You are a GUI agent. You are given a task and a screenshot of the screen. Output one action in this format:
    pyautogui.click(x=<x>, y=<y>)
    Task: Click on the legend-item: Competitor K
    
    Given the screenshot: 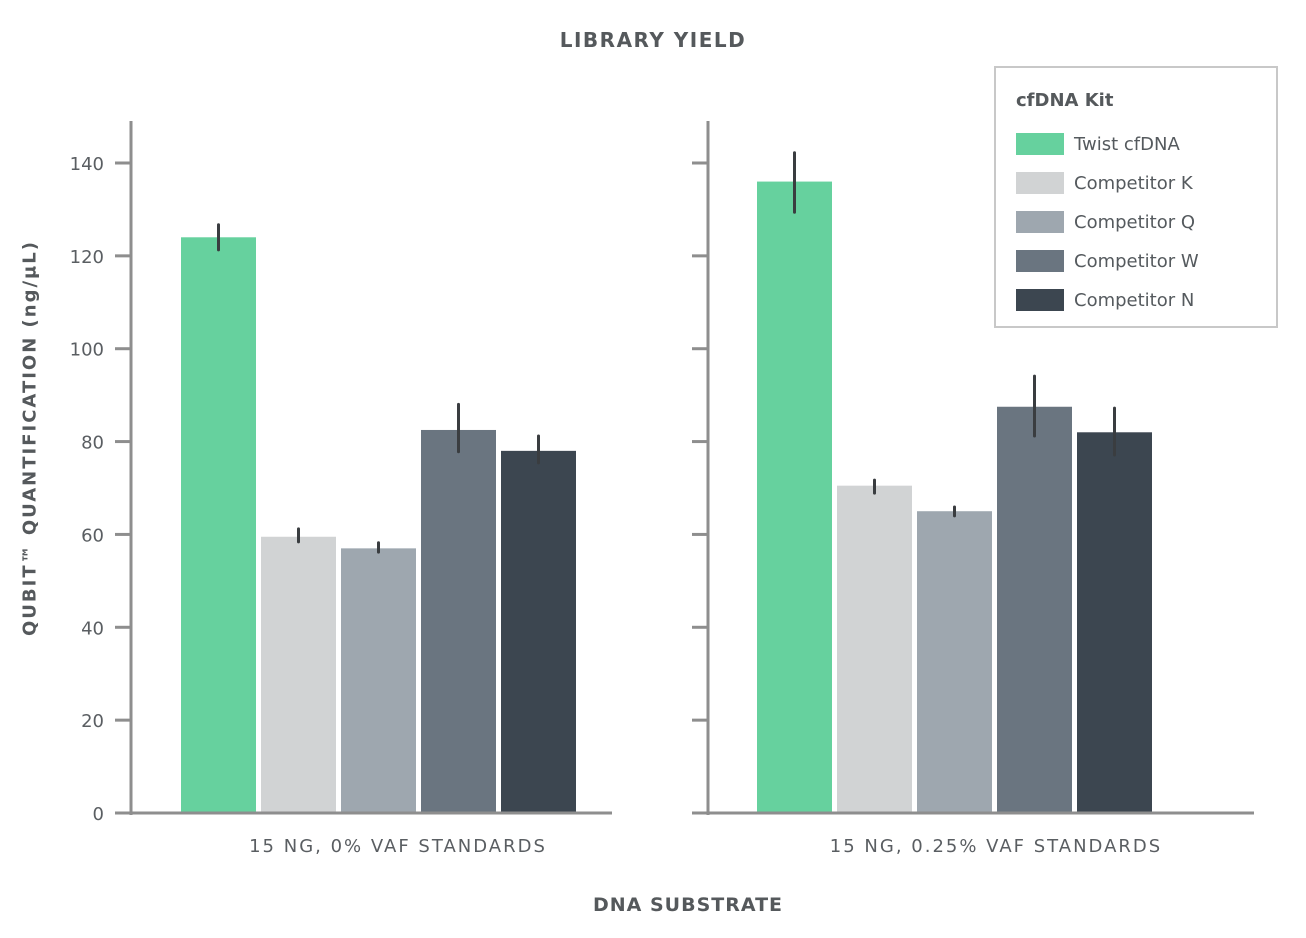 What is the action you would take?
    pyautogui.click(x=1104, y=183)
    